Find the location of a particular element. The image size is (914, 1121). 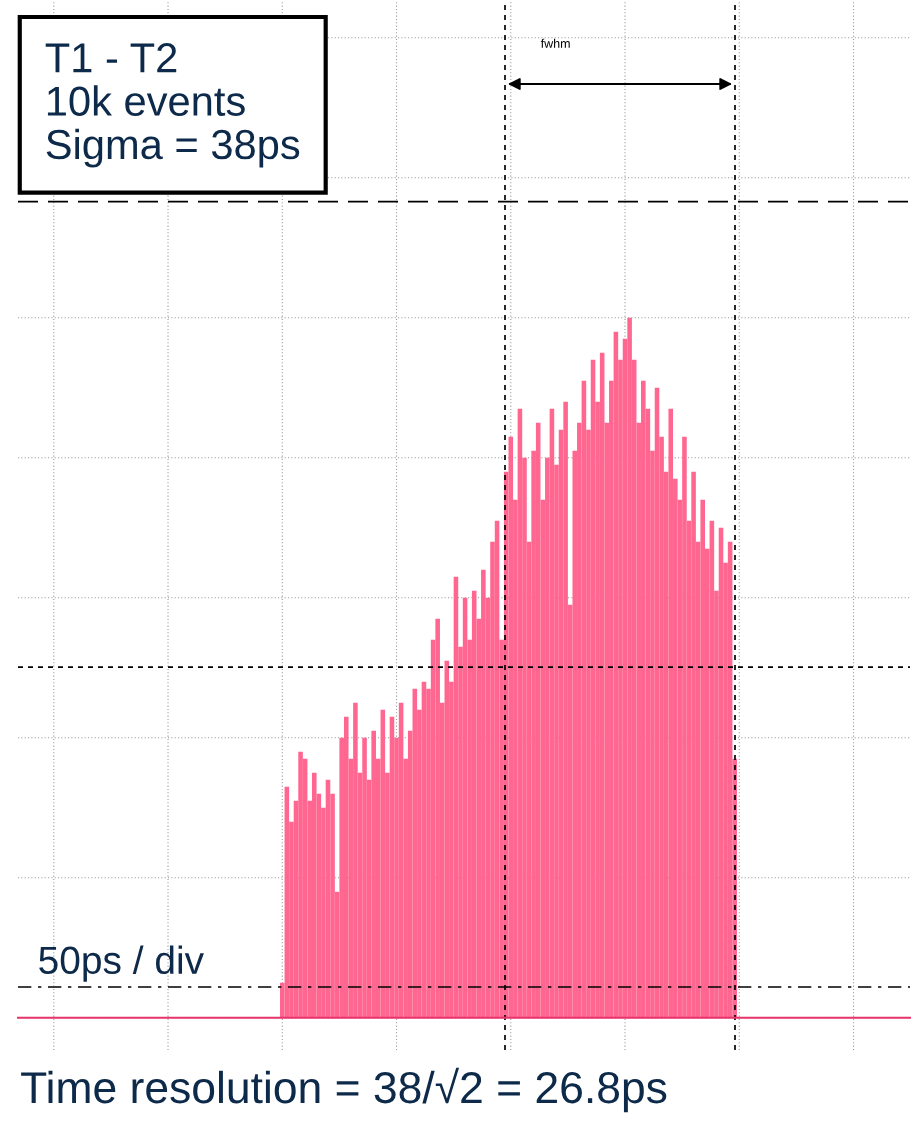

text: fwhm is located at coordinates (555, 43).